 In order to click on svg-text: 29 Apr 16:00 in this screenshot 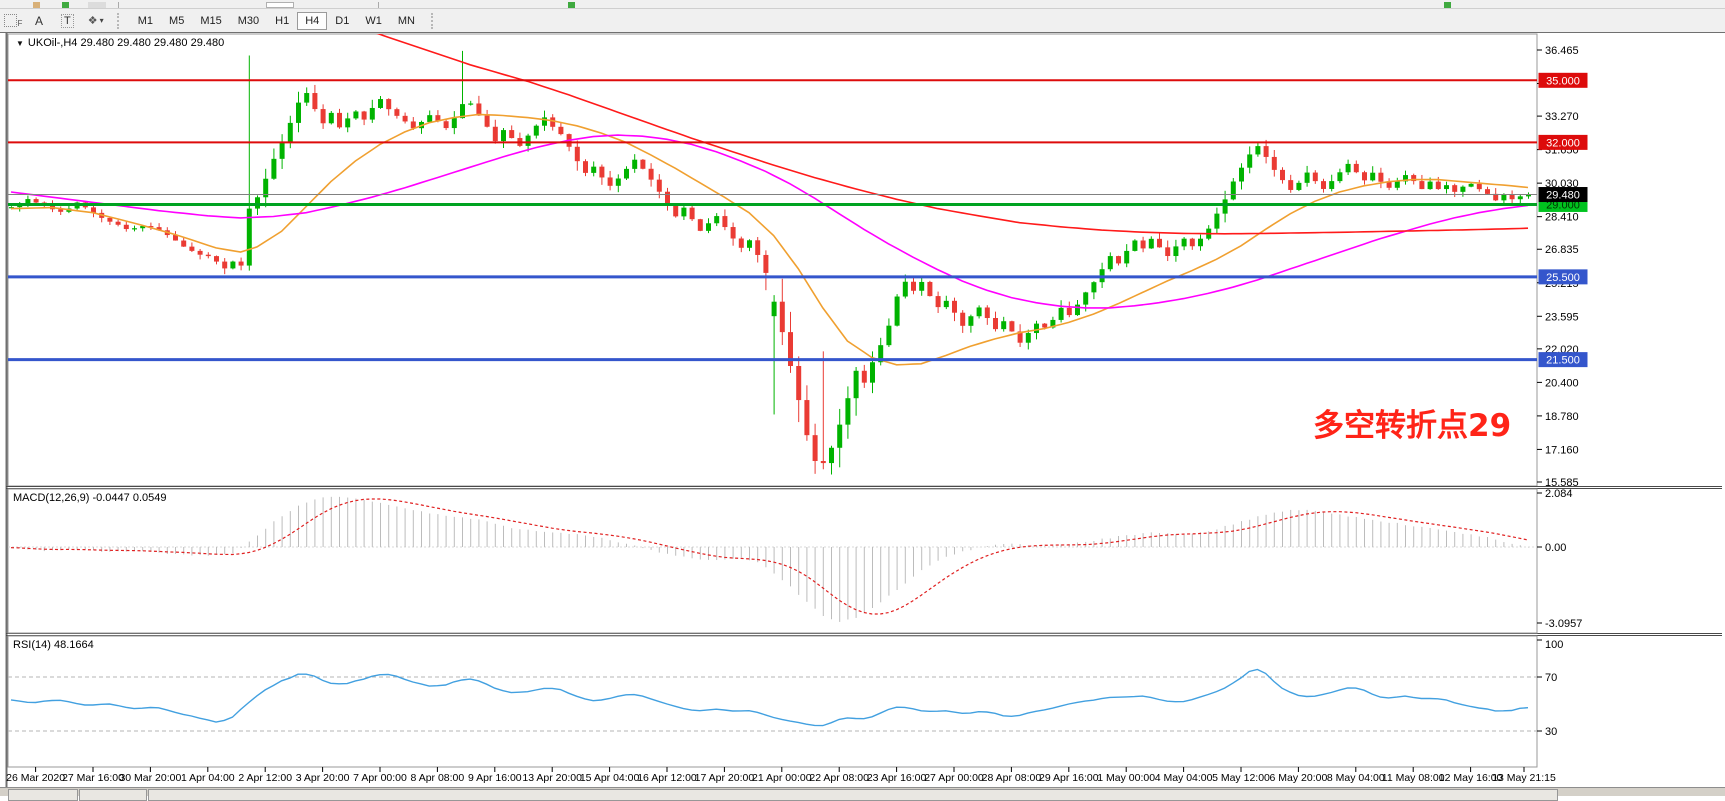, I will do `click(1069, 778)`.